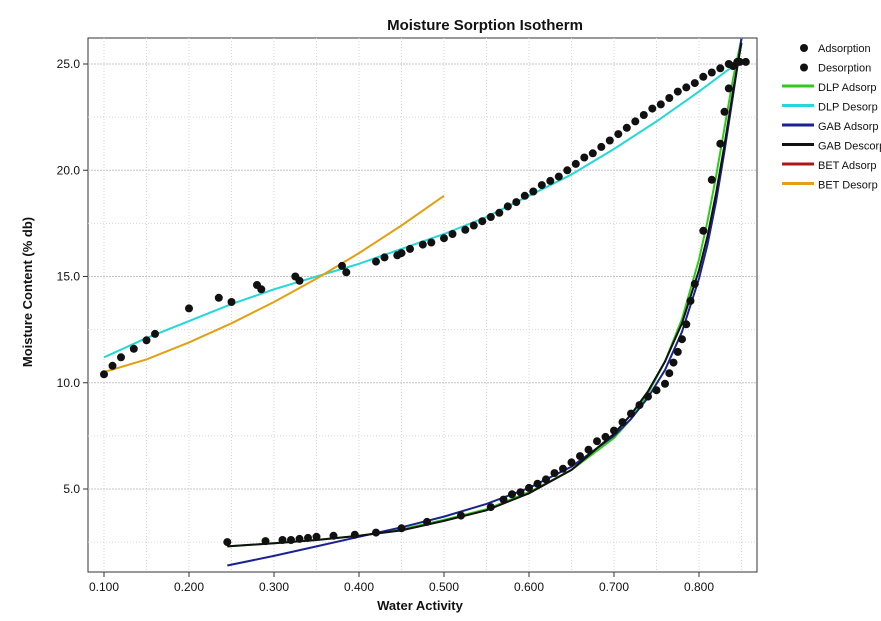  Describe the element at coordinates (69, 64) in the screenshot. I see `y-tick-label: 25.0` at that location.